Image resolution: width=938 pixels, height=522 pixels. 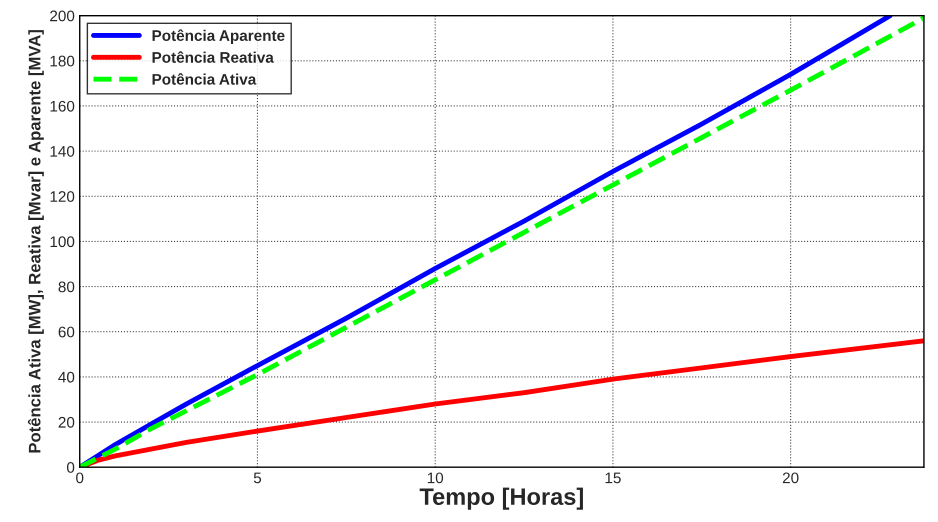 I want to click on x-tick-label: 20, so click(x=790, y=478).